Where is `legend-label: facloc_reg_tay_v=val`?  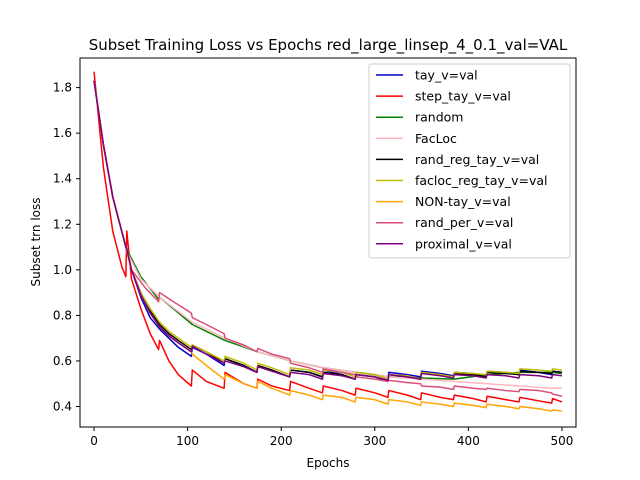 legend-label: facloc_reg_tay_v=val is located at coordinates (481, 180).